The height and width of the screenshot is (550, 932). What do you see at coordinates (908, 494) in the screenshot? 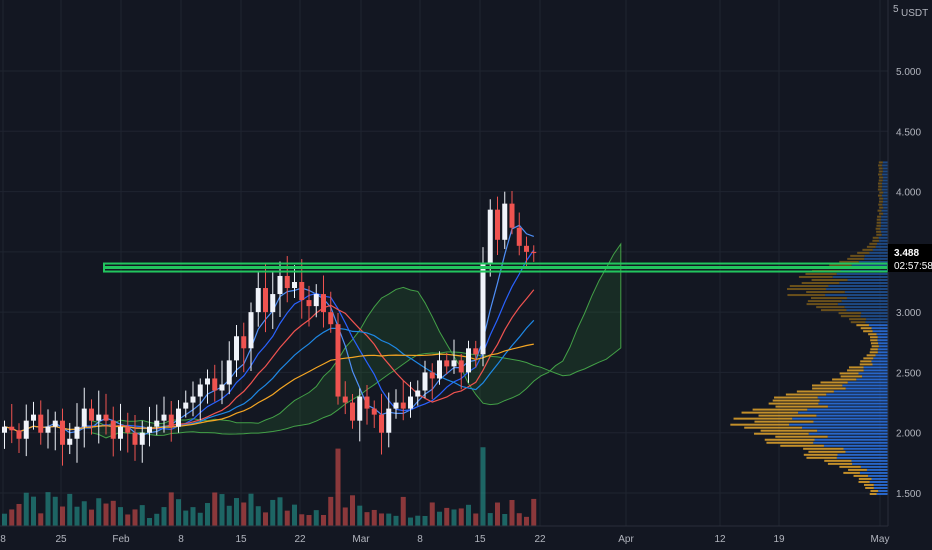
I see `y-tick-label: 1.500` at bounding box center [908, 494].